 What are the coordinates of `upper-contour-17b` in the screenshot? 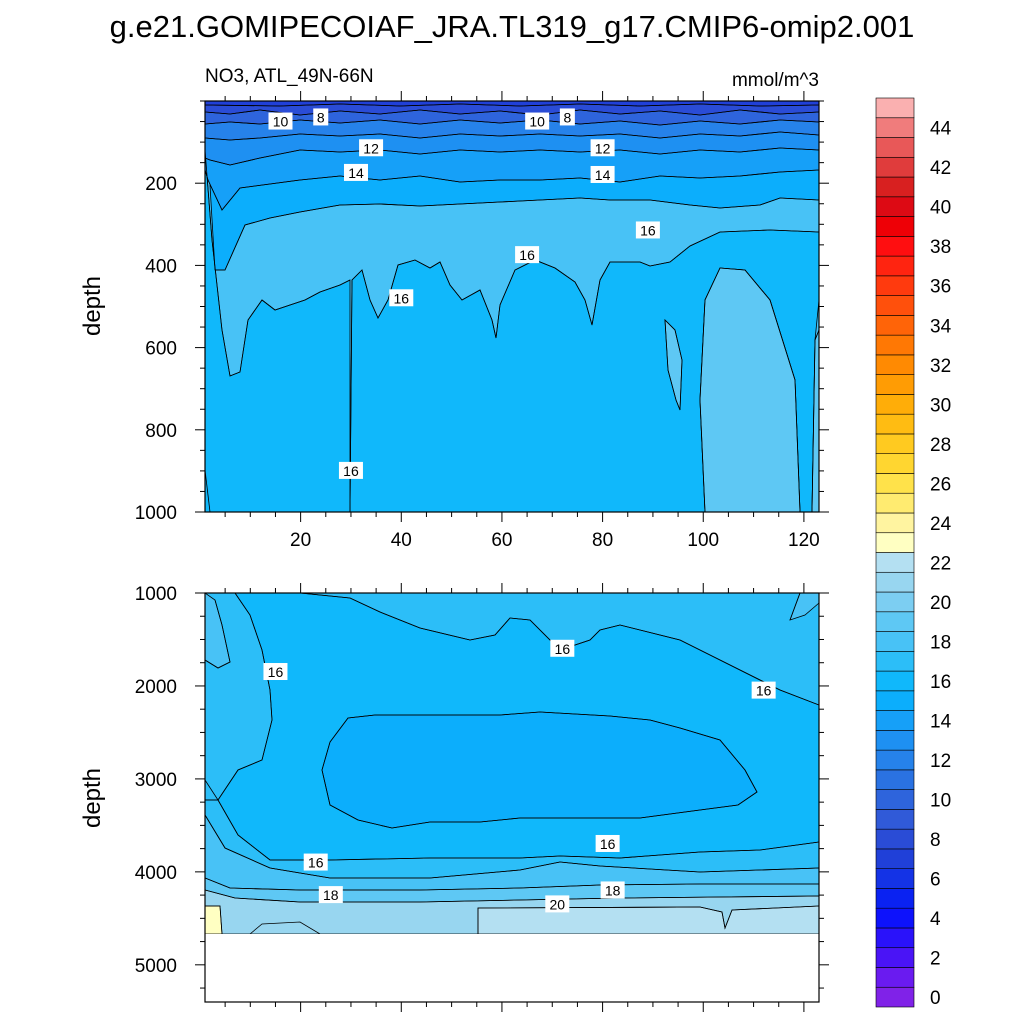 It's located at (673, 364).